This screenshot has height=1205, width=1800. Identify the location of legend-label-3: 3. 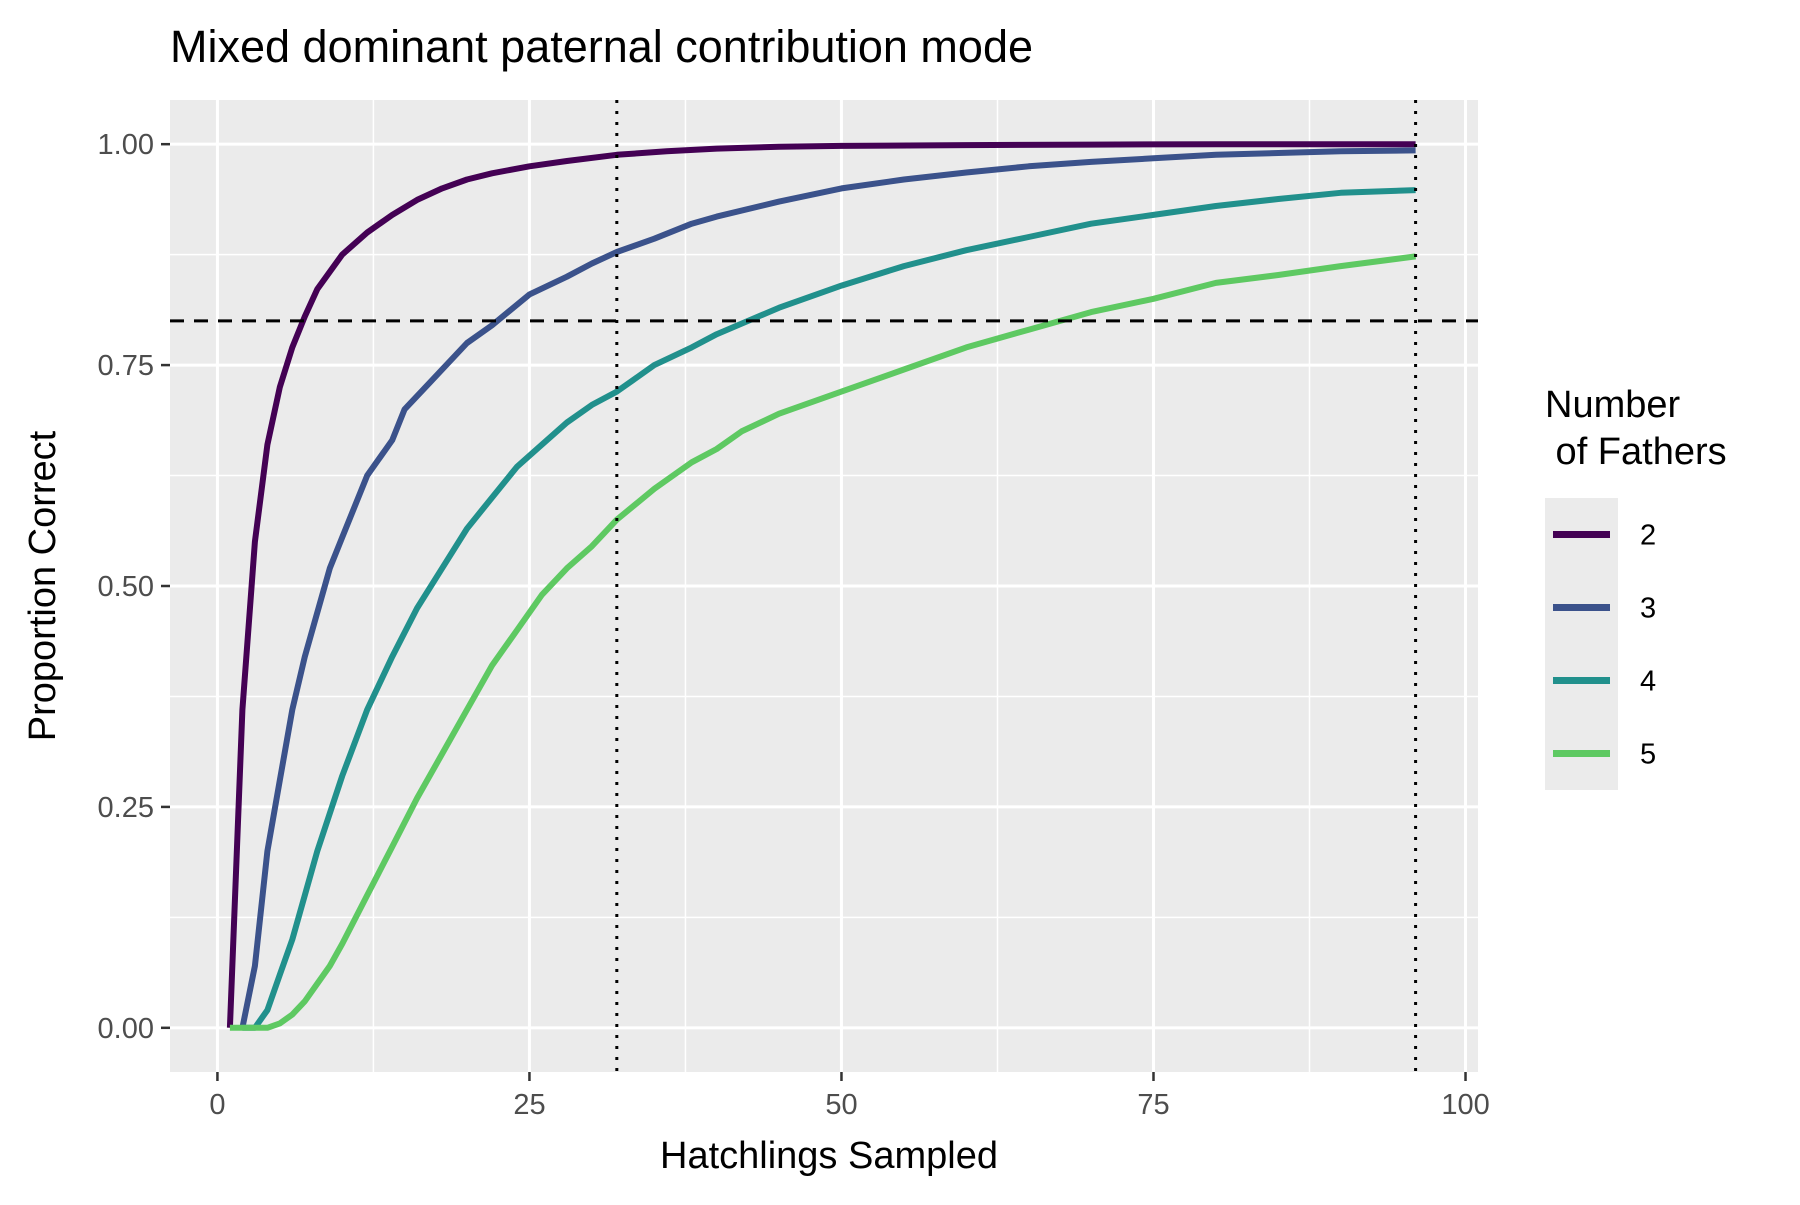
(1648, 609).